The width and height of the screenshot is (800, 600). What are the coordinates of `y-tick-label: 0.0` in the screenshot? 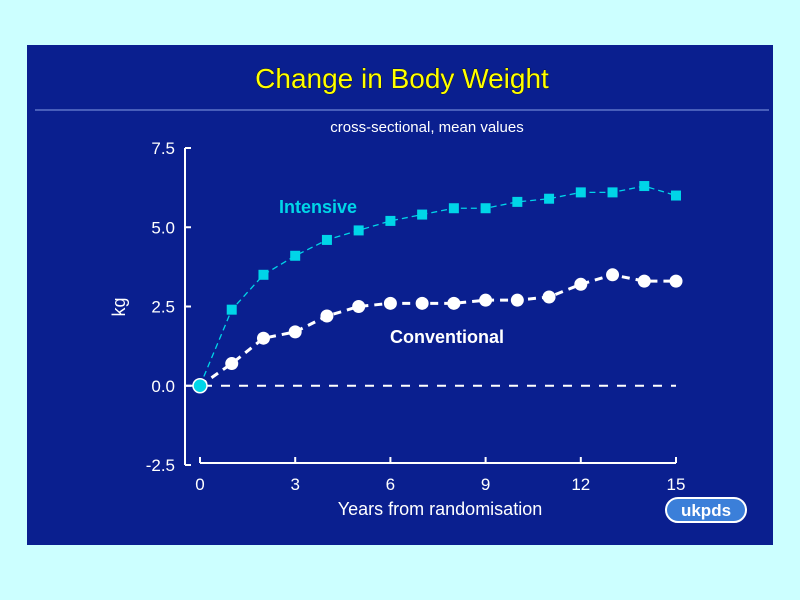 It's located at (163, 386).